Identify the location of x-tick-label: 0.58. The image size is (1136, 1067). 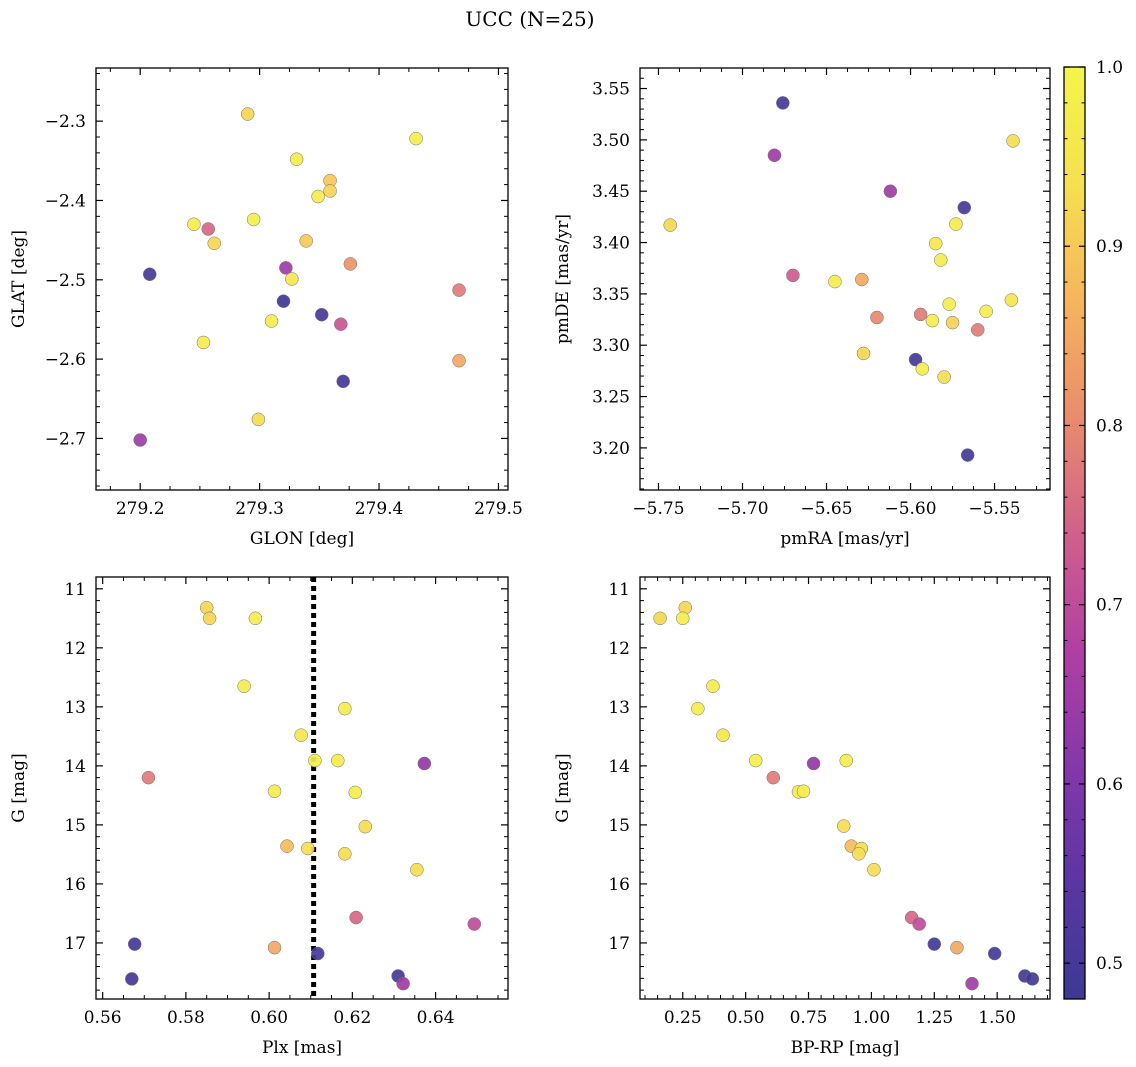
(186, 1018).